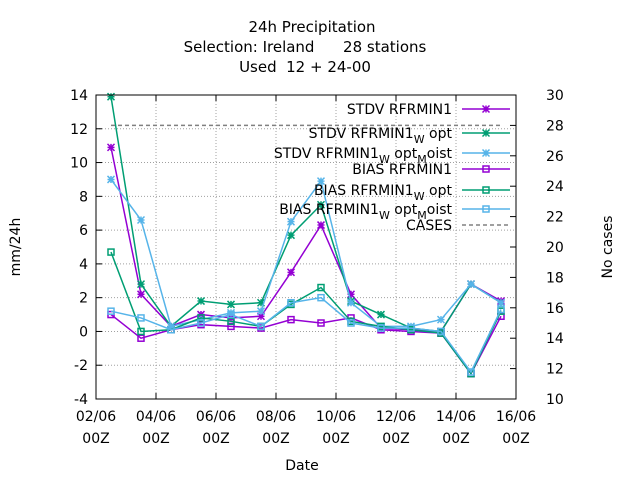  What do you see at coordinates (456, 417) in the screenshot?
I see `x-tick-label-date: 14/06` at bounding box center [456, 417].